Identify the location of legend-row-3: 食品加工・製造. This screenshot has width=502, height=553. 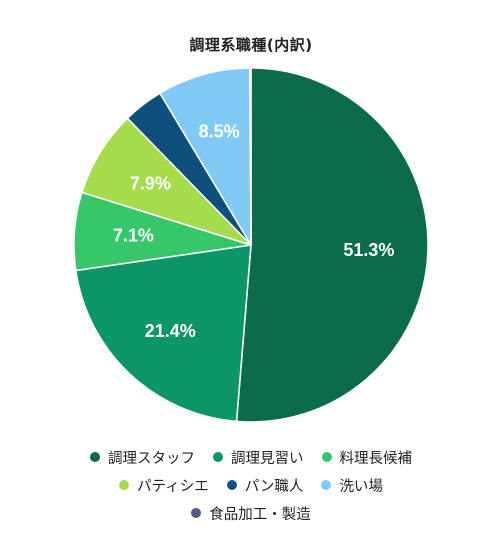
(251, 513).